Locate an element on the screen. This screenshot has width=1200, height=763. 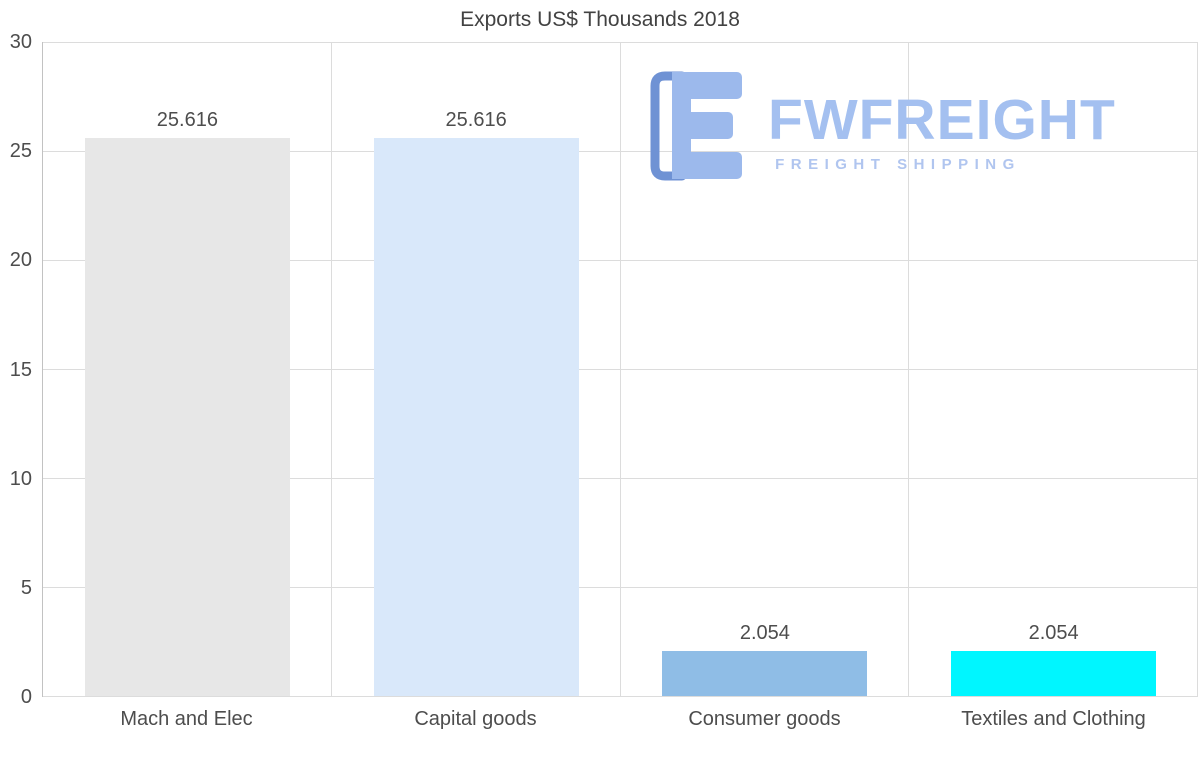
bar-consumer-goods is located at coordinates (765, 673).